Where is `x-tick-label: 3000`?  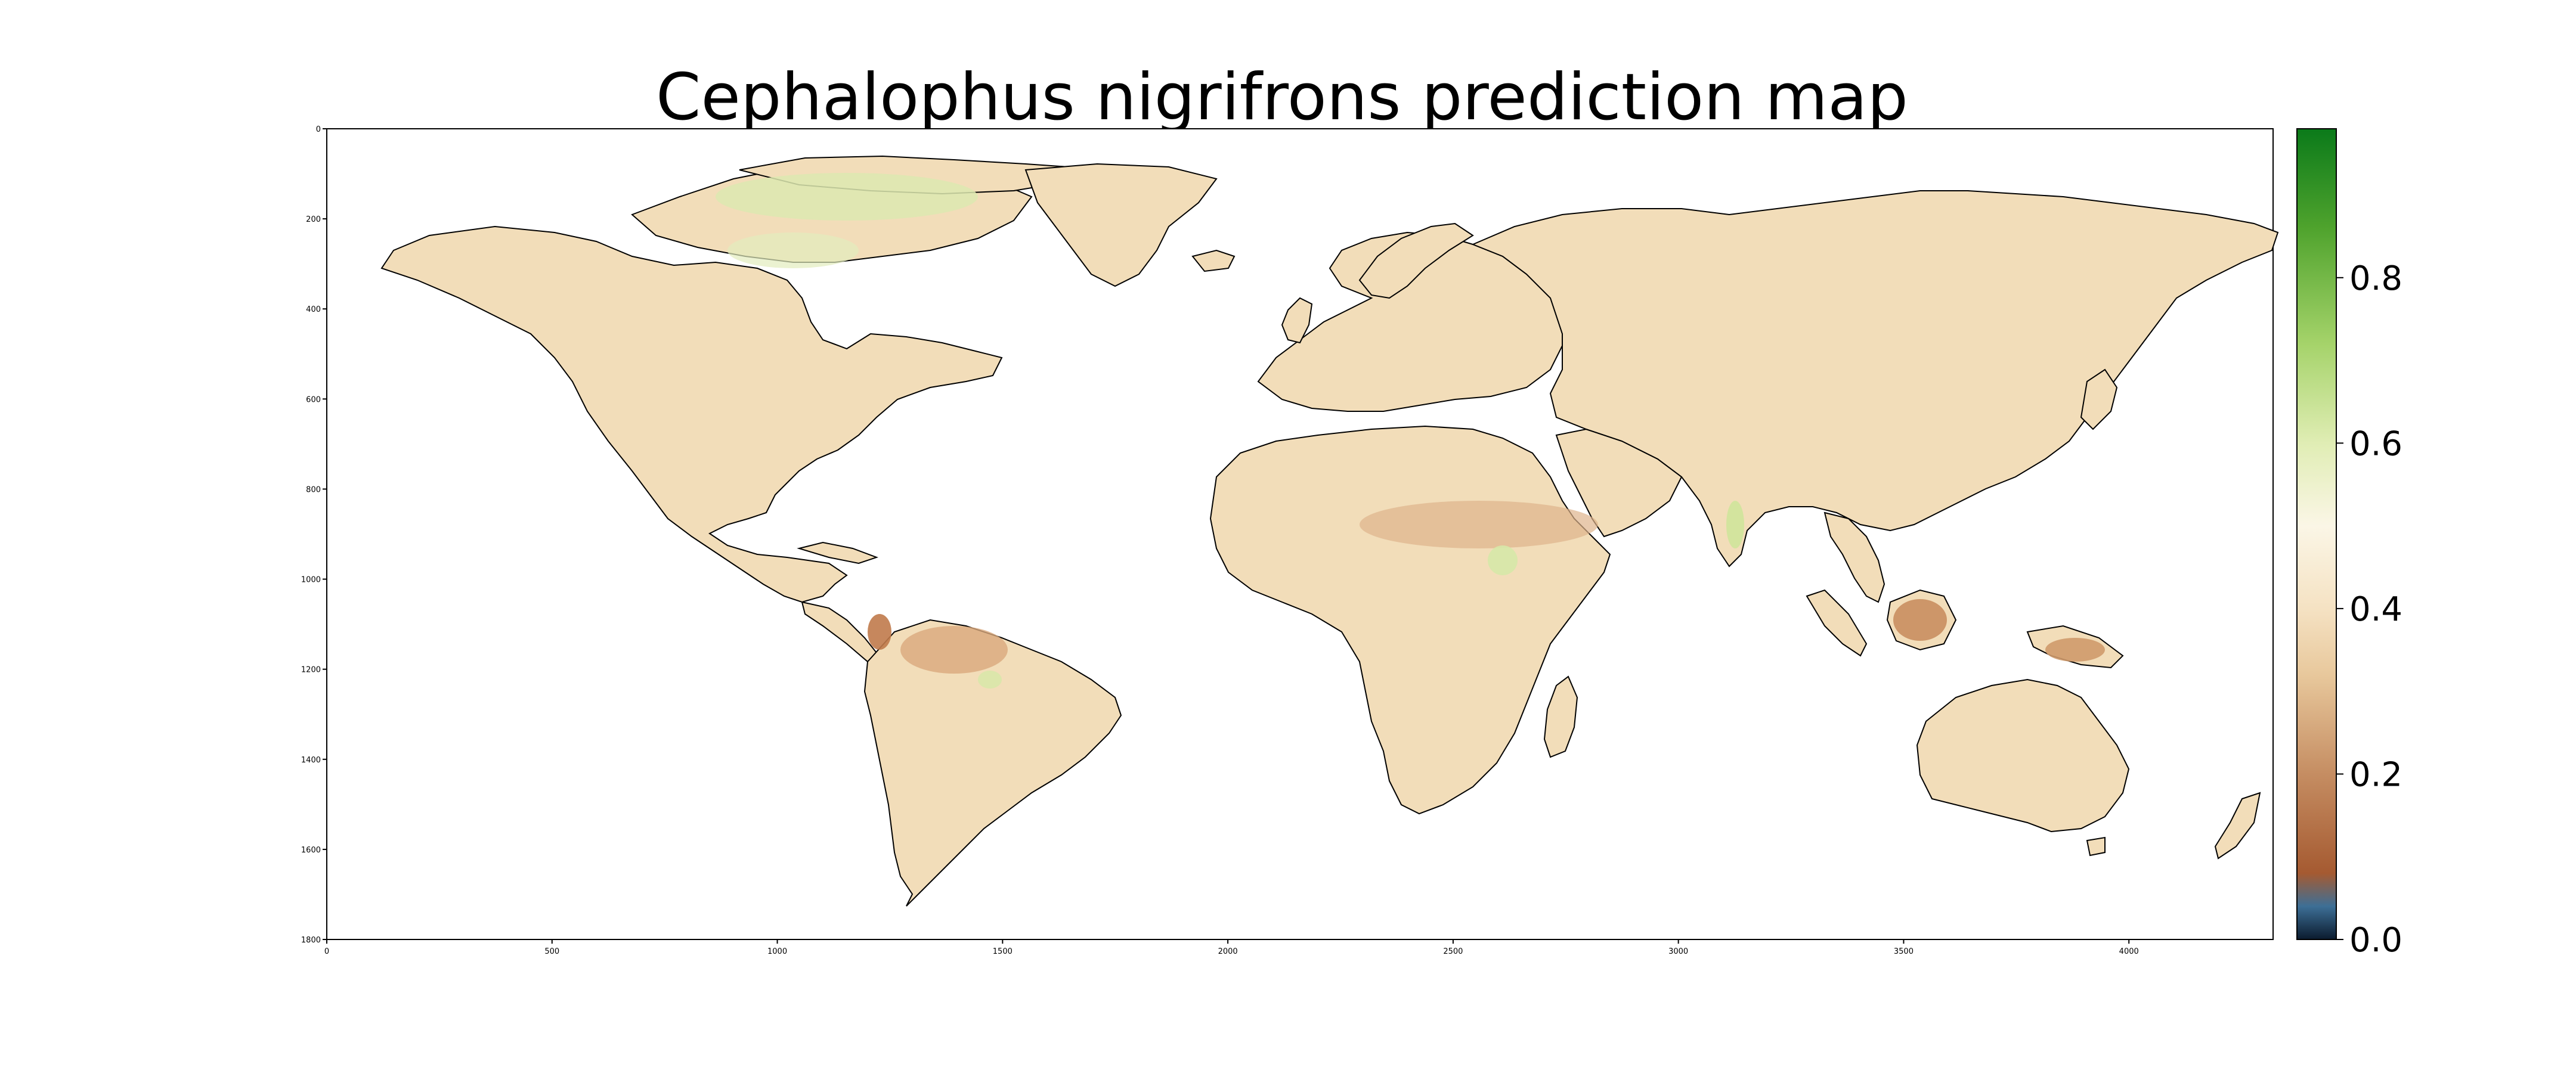
x-tick-label: 3000 is located at coordinates (1678, 951).